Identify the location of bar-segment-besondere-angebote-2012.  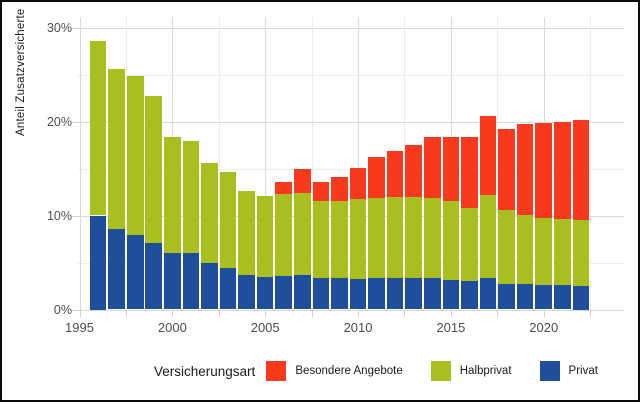
(395, 173).